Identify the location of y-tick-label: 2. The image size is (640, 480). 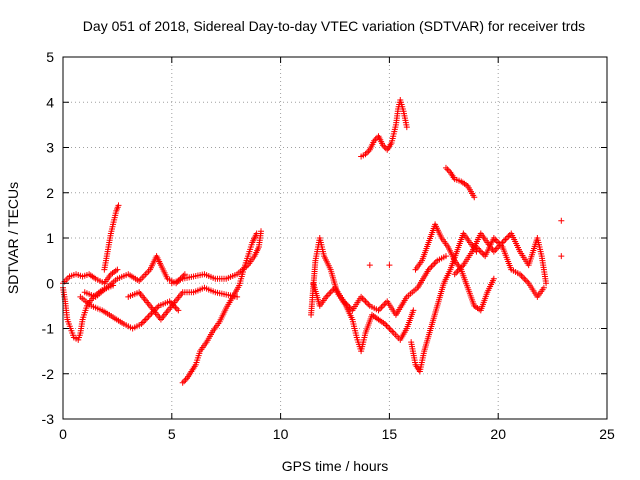
(50, 193).